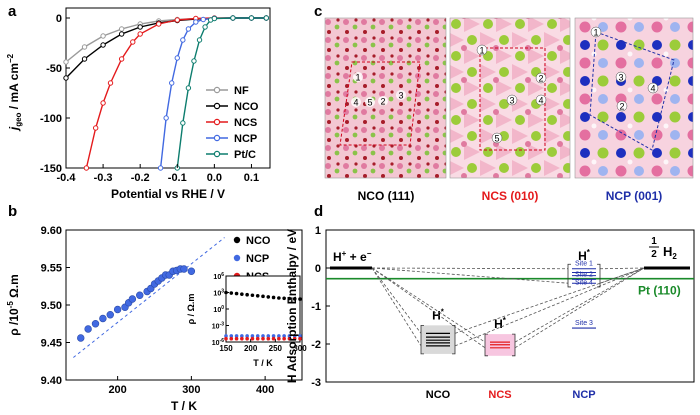 The height and width of the screenshot is (415, 700). What do you see at coordinates (14, 92) in the screenshot?
I see `y-axis-label-a: jgeo / mA cm−2` at bounding box center [14, 92].